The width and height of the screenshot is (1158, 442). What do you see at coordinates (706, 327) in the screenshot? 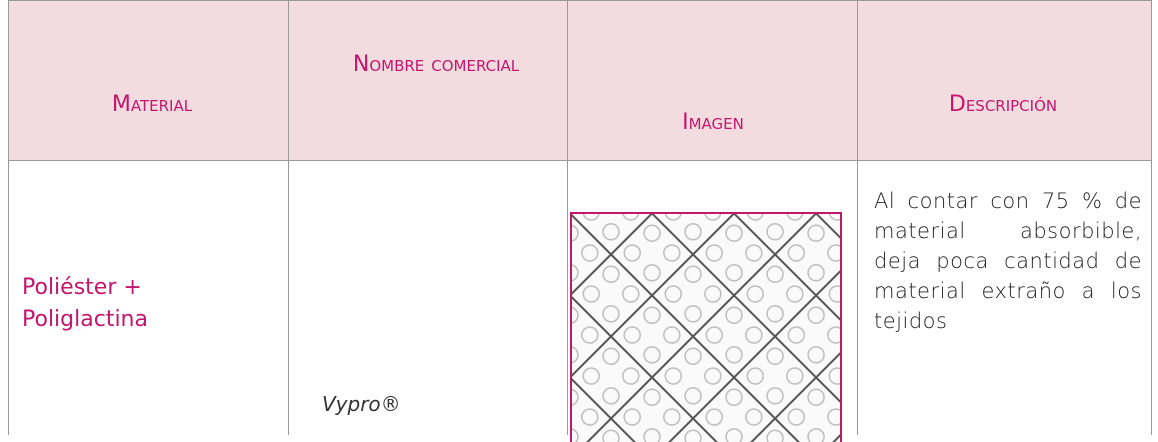
I see `mesh-image` at bounding box center [706, 327].